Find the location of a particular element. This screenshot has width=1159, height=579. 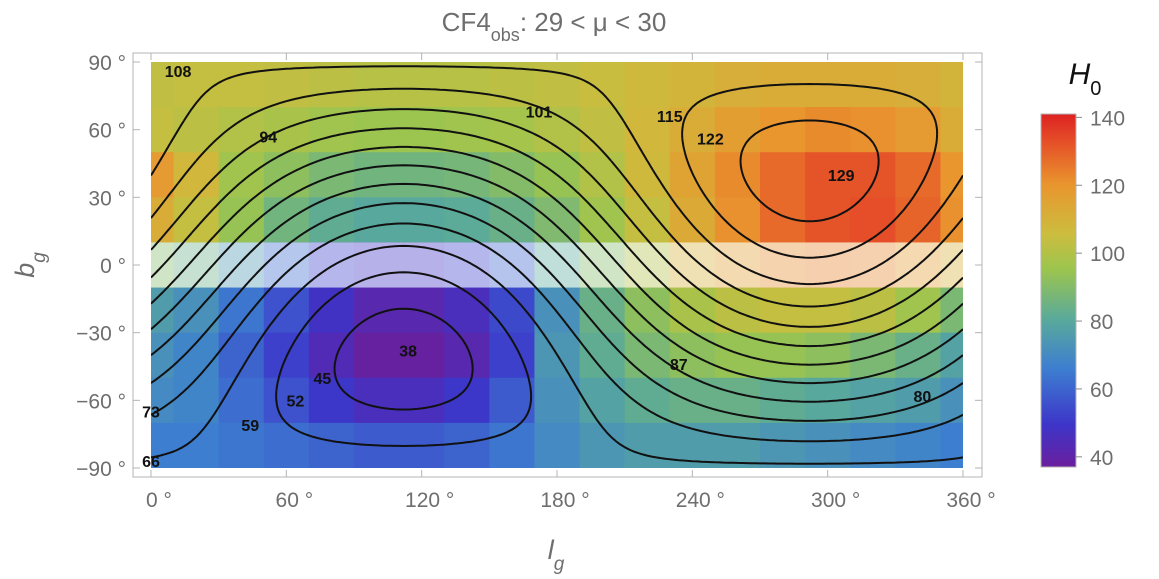

contour-label-59: 59 is located at coordinates (250, 426).